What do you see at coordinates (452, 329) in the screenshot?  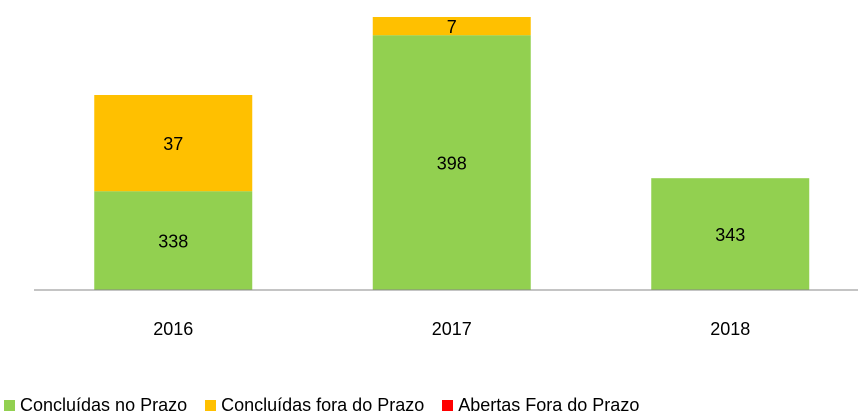 I see `x-tick-label: 2017` at bounding box center [452, 329].